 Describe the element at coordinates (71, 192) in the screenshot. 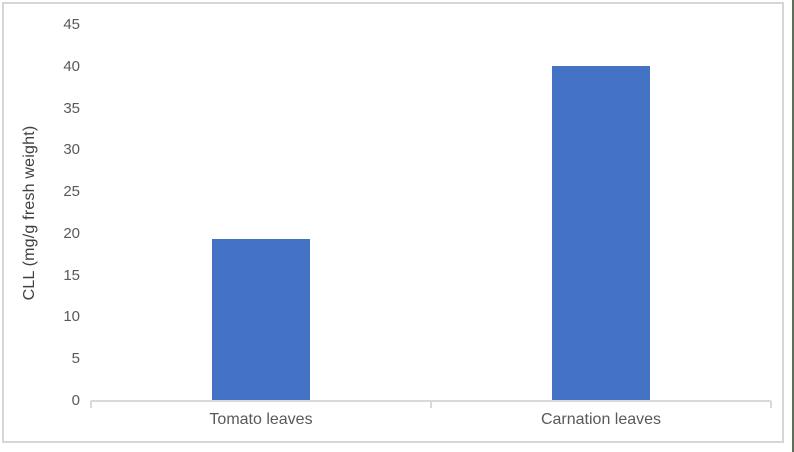

I see `y-tick-label: 25` at that location.